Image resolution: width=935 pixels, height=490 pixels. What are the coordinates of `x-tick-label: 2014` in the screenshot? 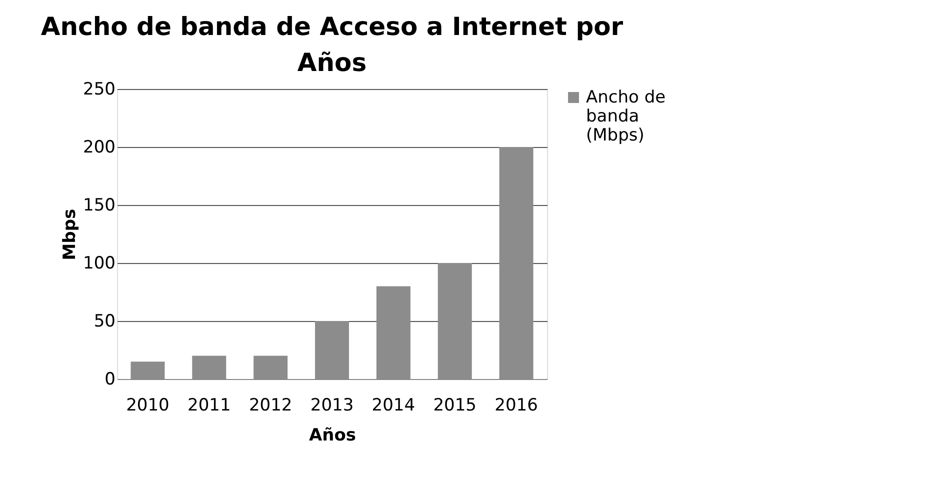 It's located at (394, 406).